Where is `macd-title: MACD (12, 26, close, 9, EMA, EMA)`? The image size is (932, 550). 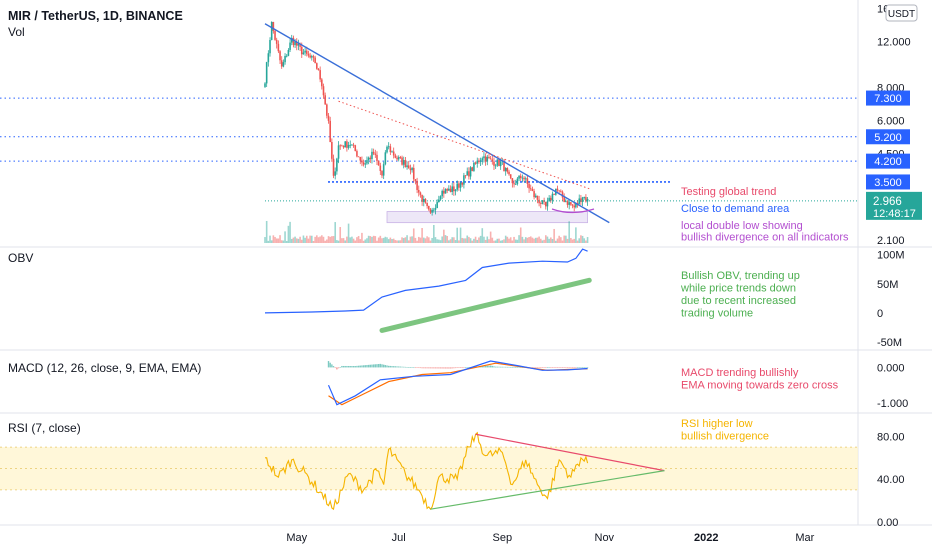 macd-title: MACD (12, 26, close, 9, EMA, EMA) is located at coordinates (104, 368).